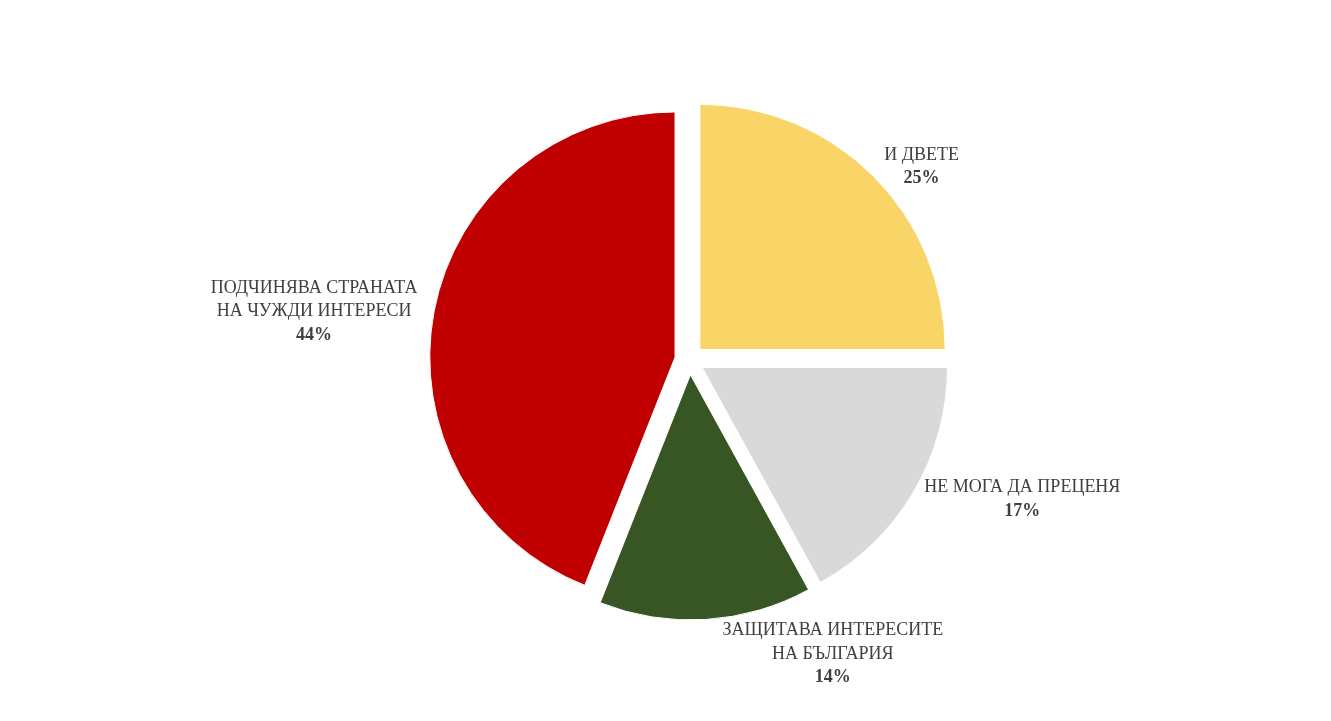  What do you see at coordinates (832, 676) in the screenshot?
I see `data-label: 14%` at bounding box center [832, 676].